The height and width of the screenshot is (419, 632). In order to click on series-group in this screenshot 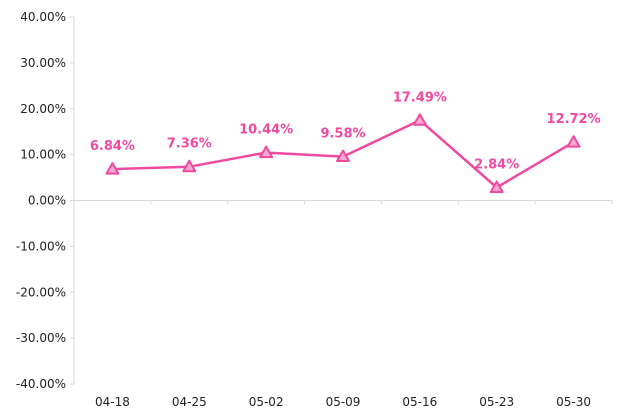, I will do `click(343, 153)`.